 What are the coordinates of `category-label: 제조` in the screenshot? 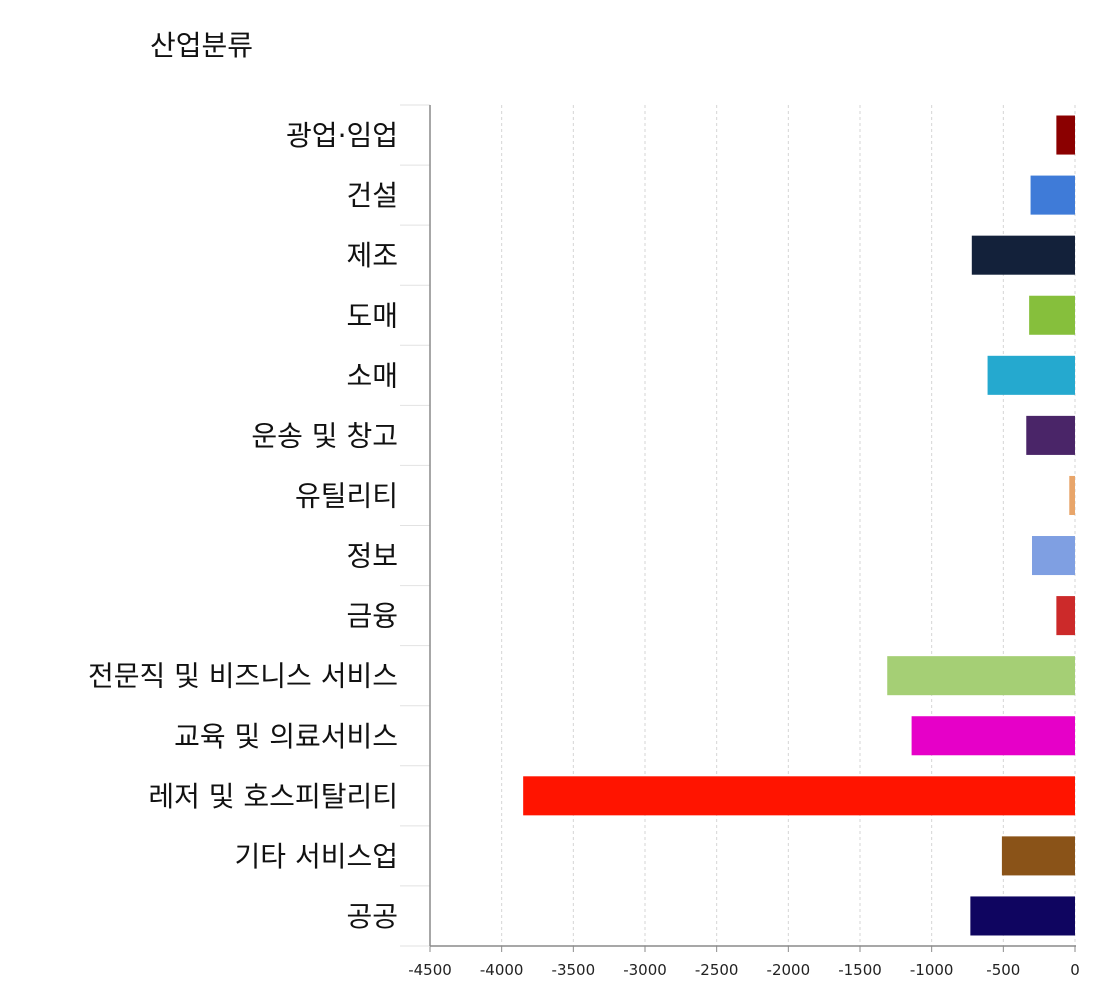 It's located at (372, 255).